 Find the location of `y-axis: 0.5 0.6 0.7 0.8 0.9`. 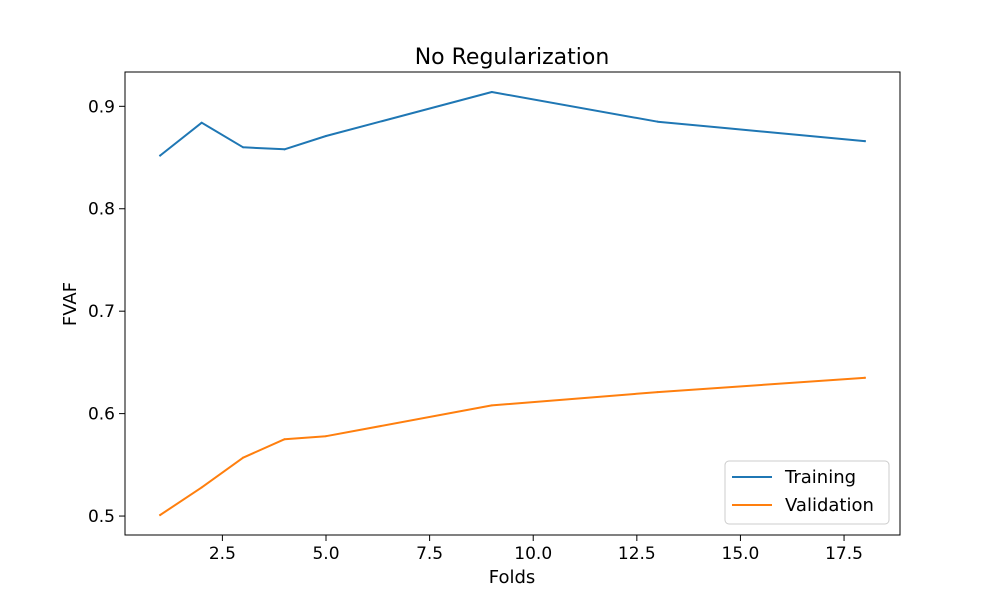

y-axis: 0.5 0.6 0.7 0.8 0.9 is located at coordinates (106, 312).